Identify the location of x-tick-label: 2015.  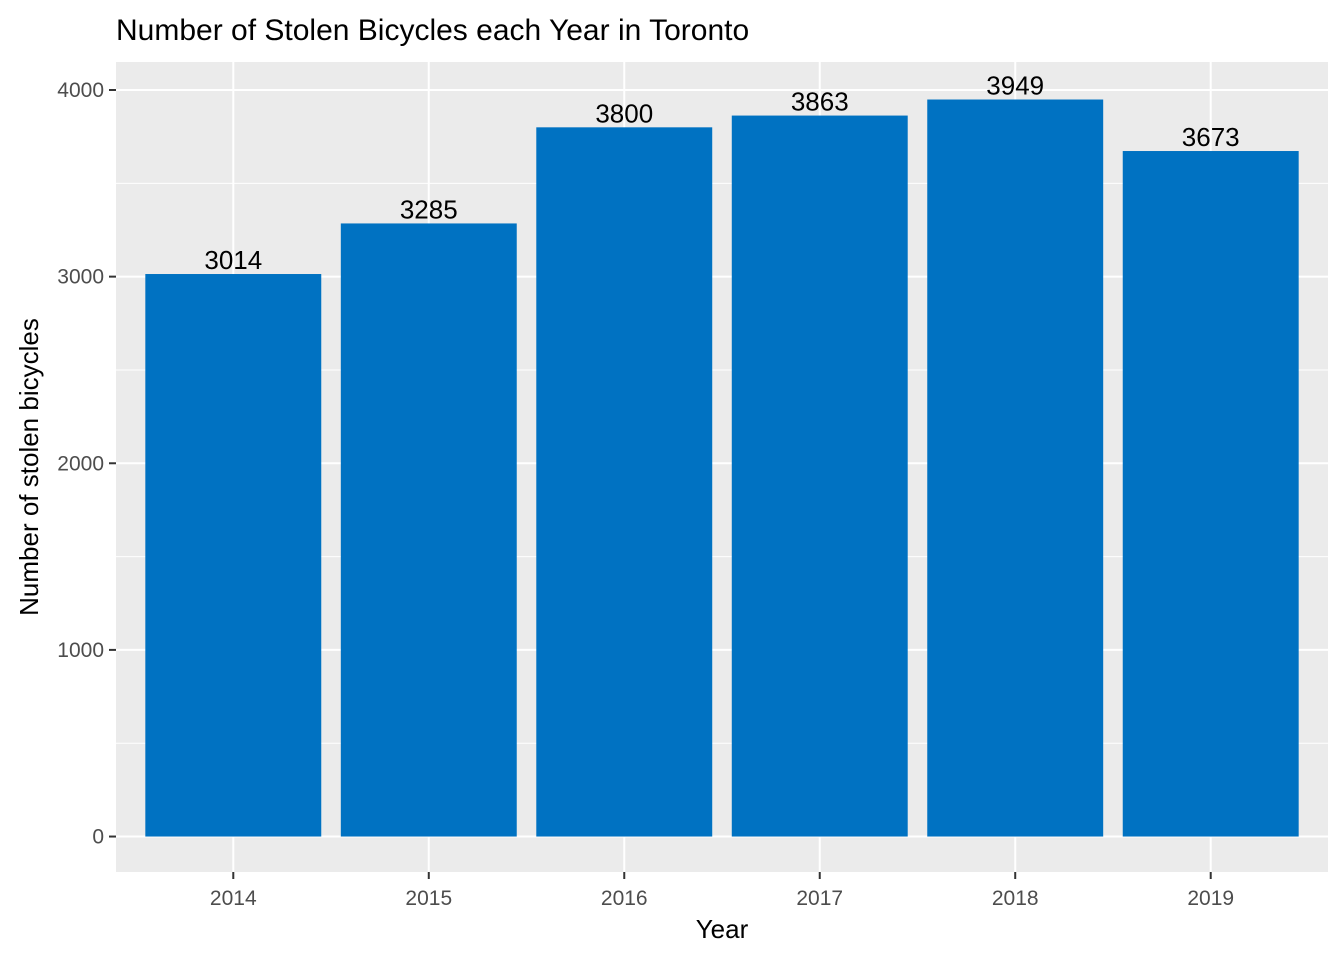
(428, 898).